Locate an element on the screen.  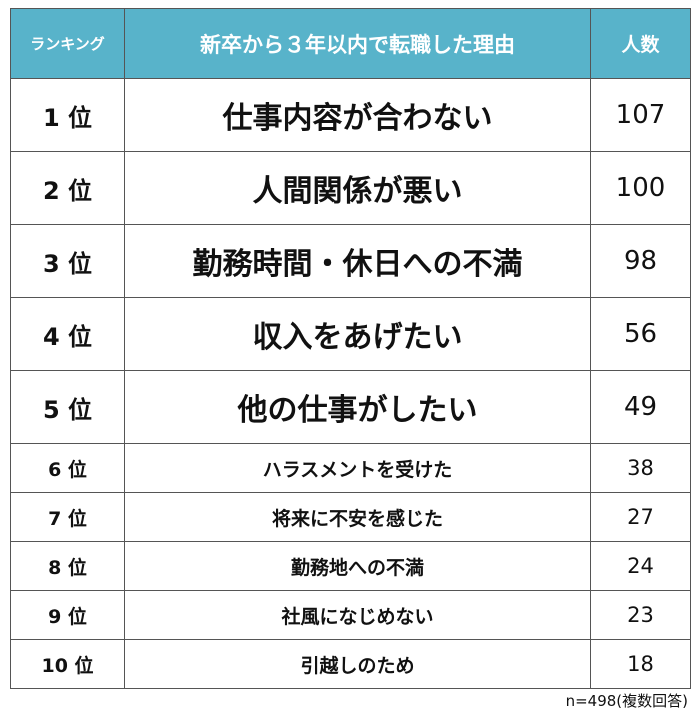
count-cell: 56 is located at coordinates (640, 334).